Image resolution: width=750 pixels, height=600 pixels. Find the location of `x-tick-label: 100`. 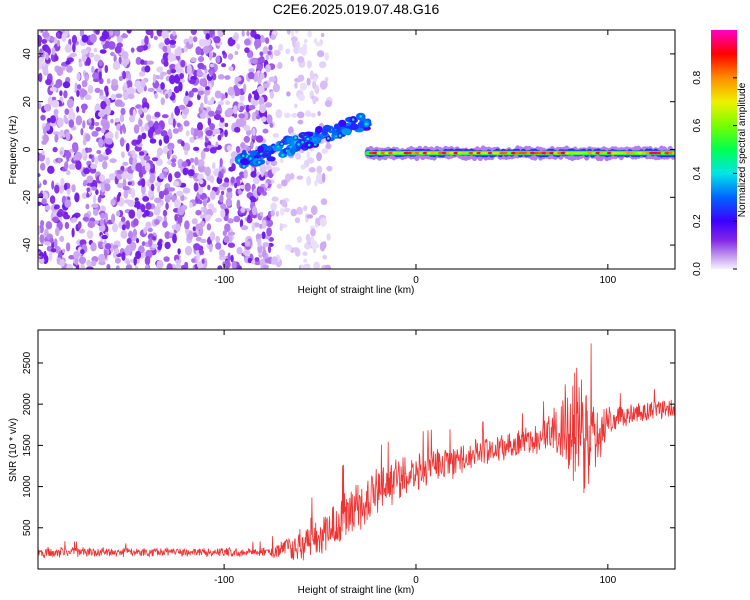

x-tick-label: 100 is located at coordinates (608, 580).